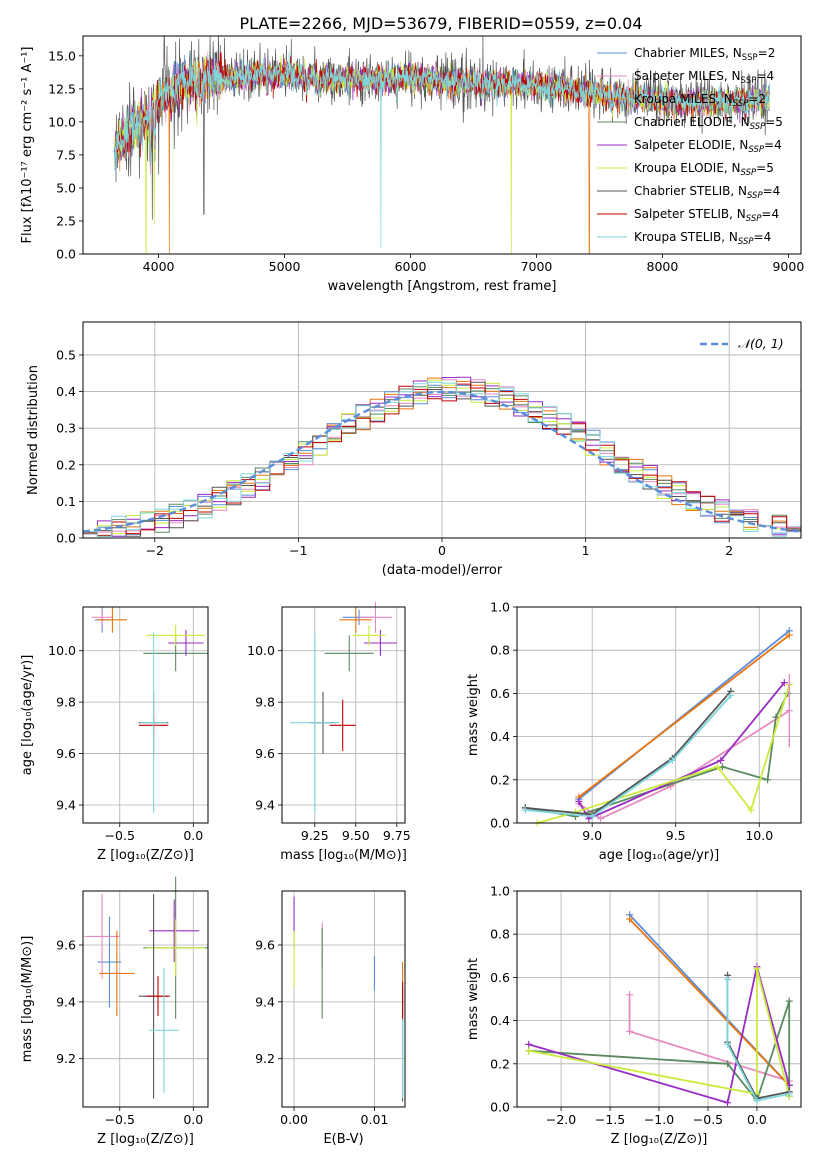 The width and height of the screenshot is (819, 1170). What do you see at coordinates (537, 266) in the screenshot?
I see `spectrum-xtick-label: 7000` at bounding box center [537, 266].